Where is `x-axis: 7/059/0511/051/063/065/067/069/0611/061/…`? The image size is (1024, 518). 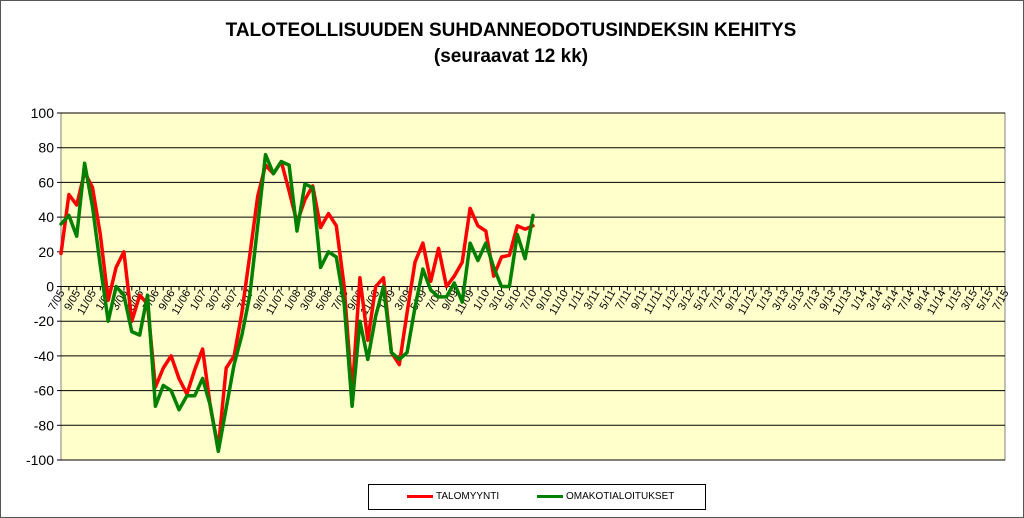 x-axis: 7/059/0511/051/063/065/067/069/0611/061/… is located at coordinates (529, 301).